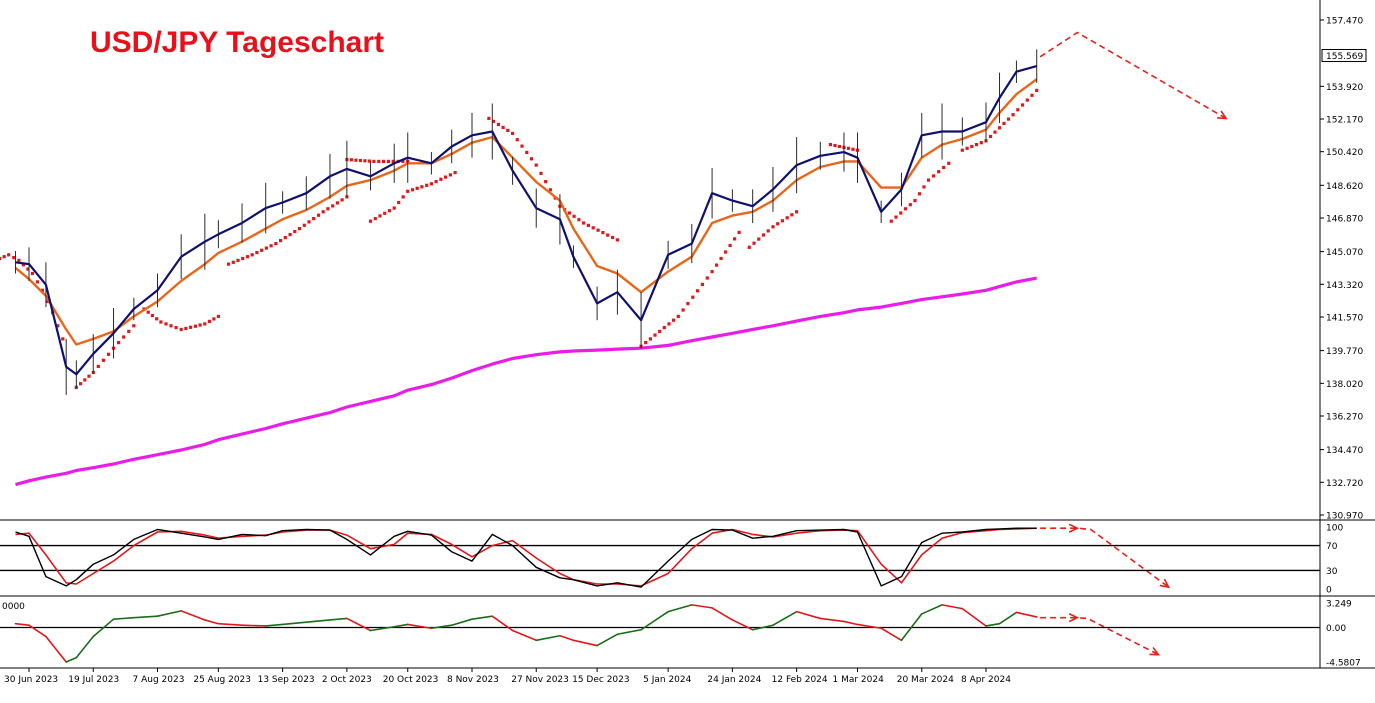 This screenshot has height=703, width=1375. Describe the element at coordinates (1332, 572) in the screenshot. I see `stoch-tick-label: 30` at that location.